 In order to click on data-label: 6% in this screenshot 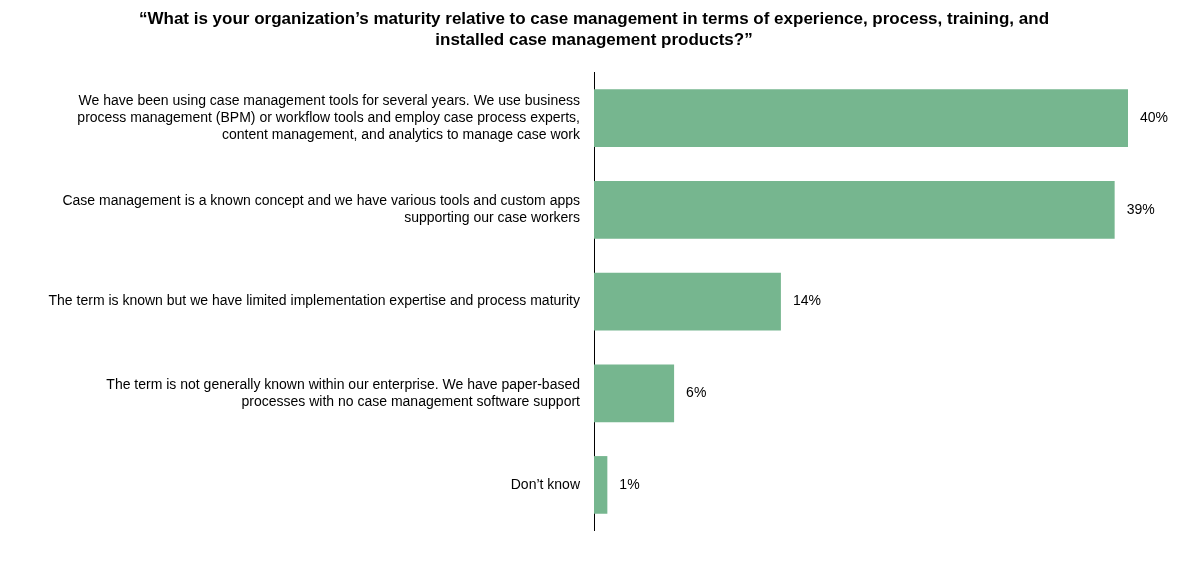, I will do `click(696, 392)`.